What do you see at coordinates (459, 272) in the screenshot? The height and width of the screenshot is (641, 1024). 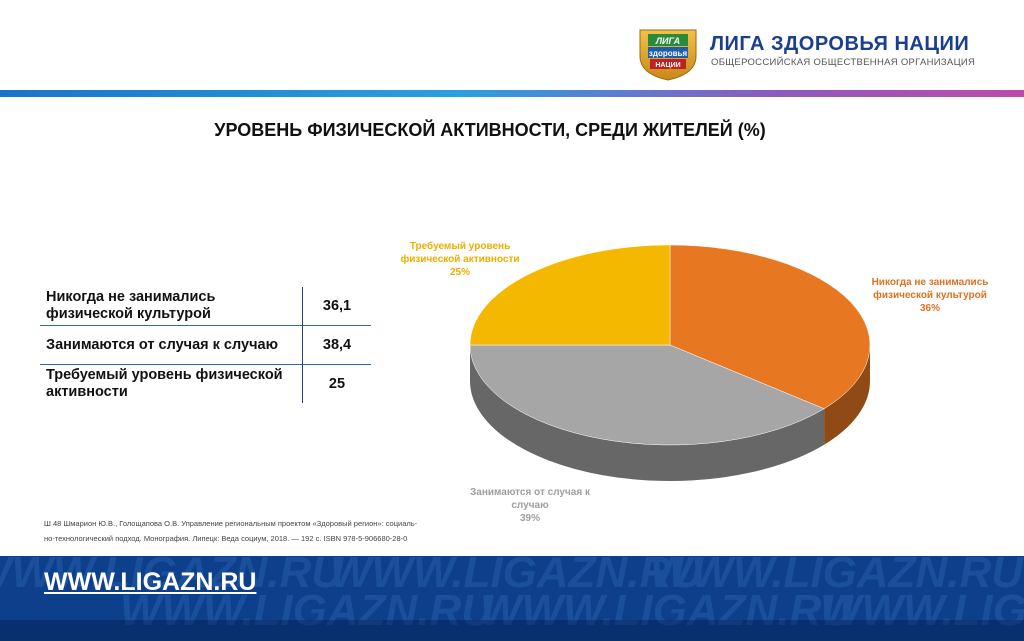 I see `slice-value: 25%` at bounding box center [459, 272].